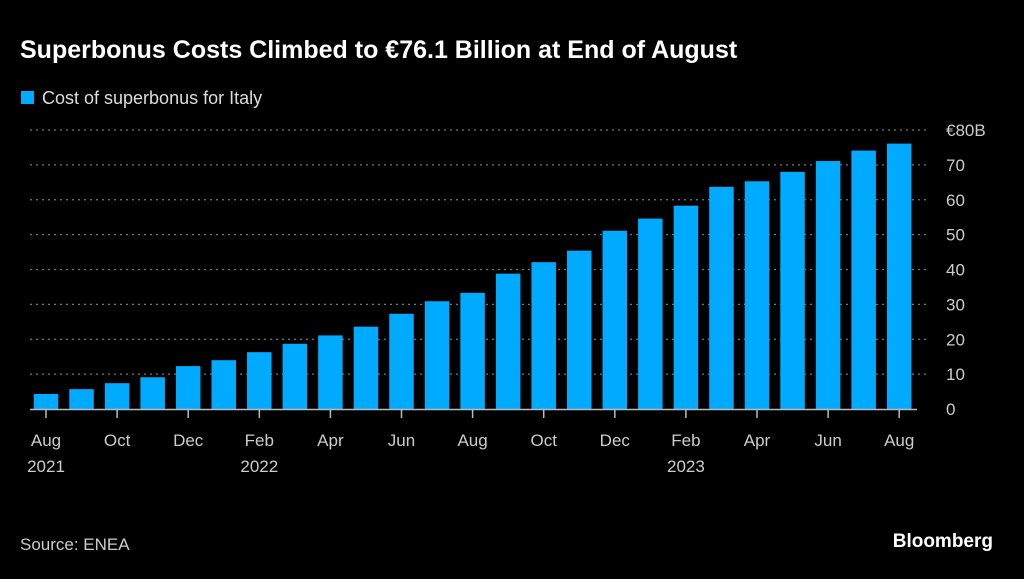 The width and height of the screenshot is (1024, 579). What do you see at coordinates (75, 544) in the screenshot?
I see `source-note: Source: ENEA` at bounding box center [75, 544].